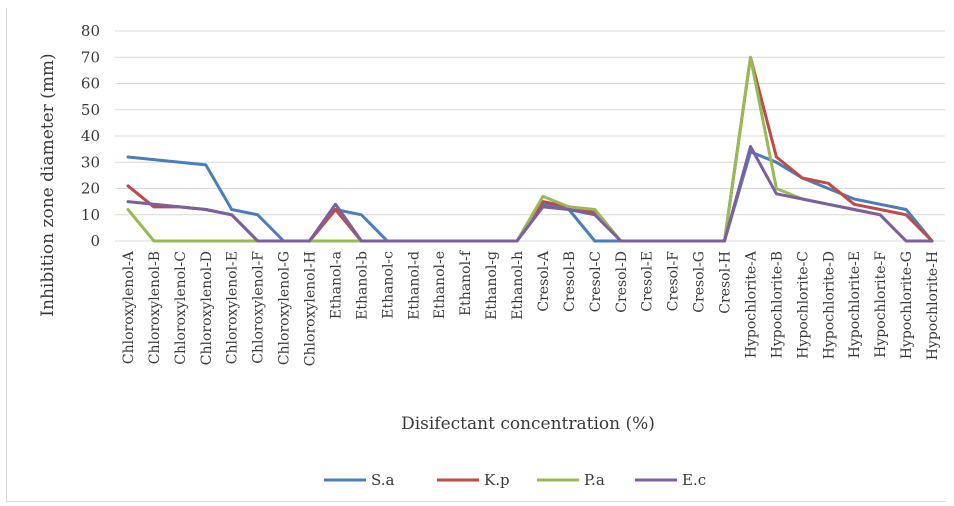 This screenshot has height=506, width=954. What do you see at coordinates (311, 308) in the screenshot?
I see `x-tick-label: Chloroxylenol-H` at bounding box center [311, 308].